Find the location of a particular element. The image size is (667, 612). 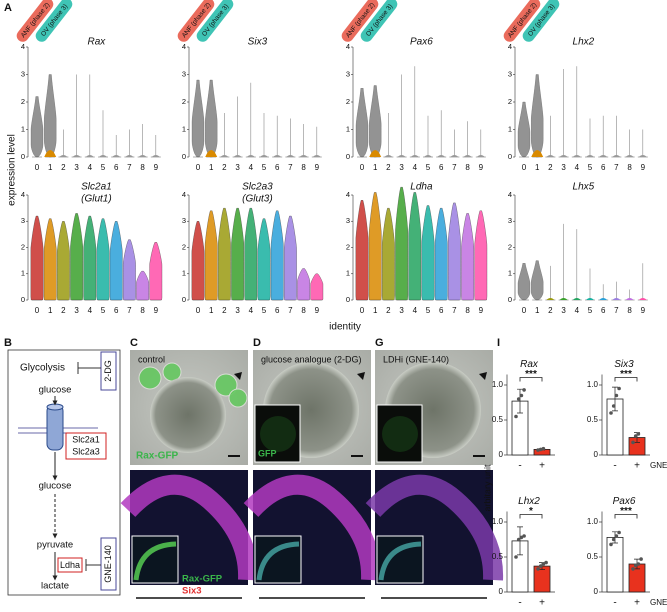

gene-title: Slc2a1 is located at coordinates (96, 187).